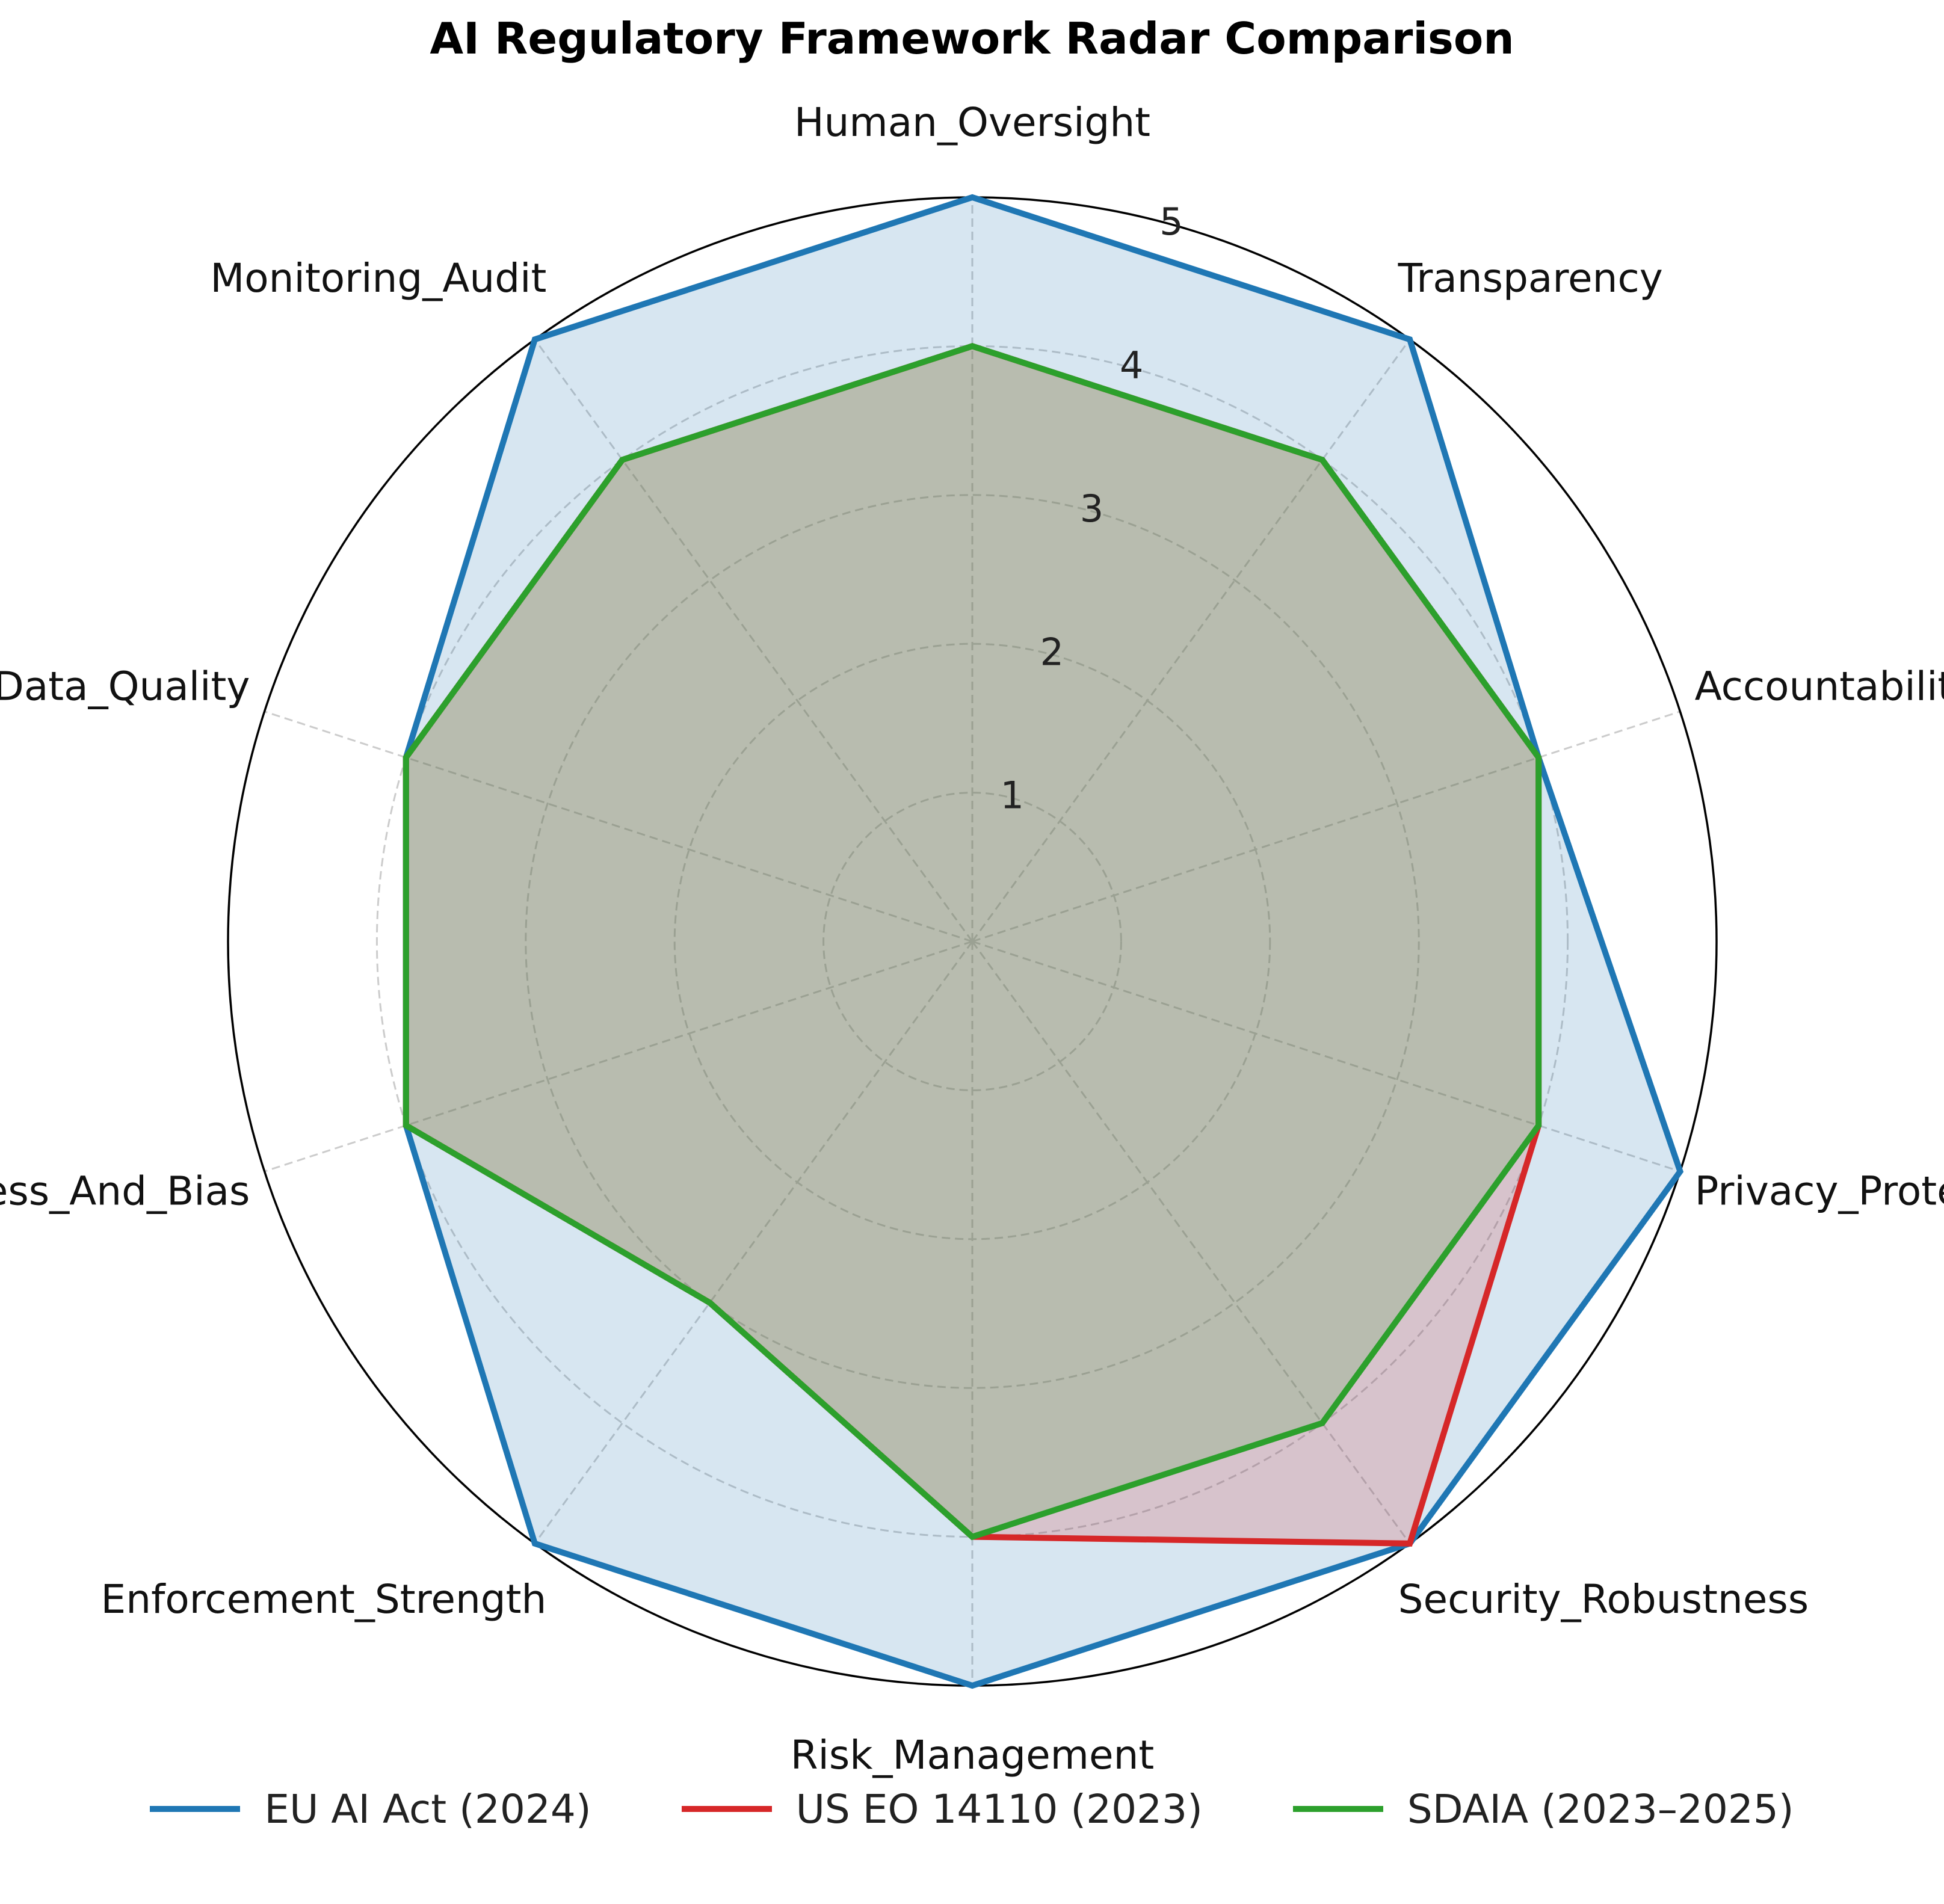 The height and width of the screenshot is (1904, 1944). Describe the element at coordinates (973, 1755) in the screenshot. I see `category-label: Risk_Management` at that location.